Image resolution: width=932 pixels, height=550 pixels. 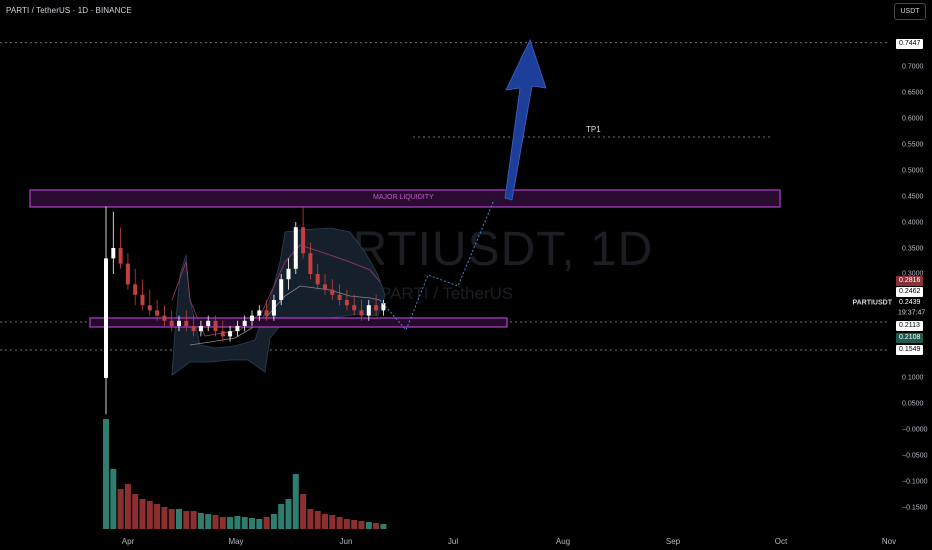 I want to click on price-tick-label: −0.0500, so click(x=915, y=456).